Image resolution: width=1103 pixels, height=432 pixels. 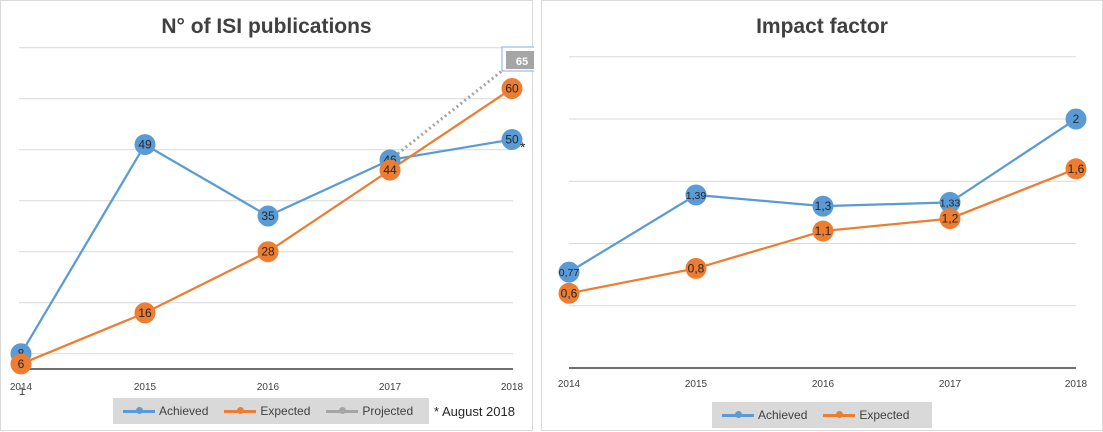 I want to click on data-label: 2, so click(x=1076, y=119).